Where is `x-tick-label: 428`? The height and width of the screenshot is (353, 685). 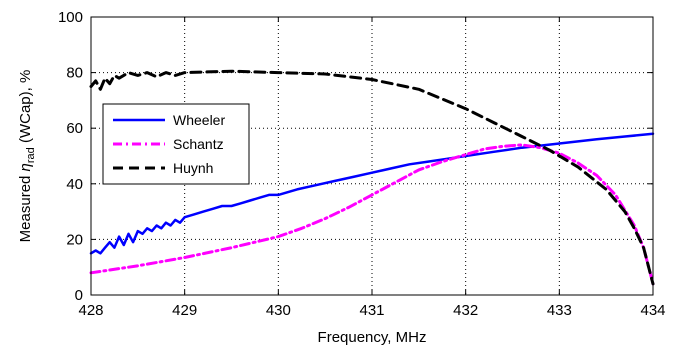 x-tick-label: 428 is located at coordinates (90, 310).